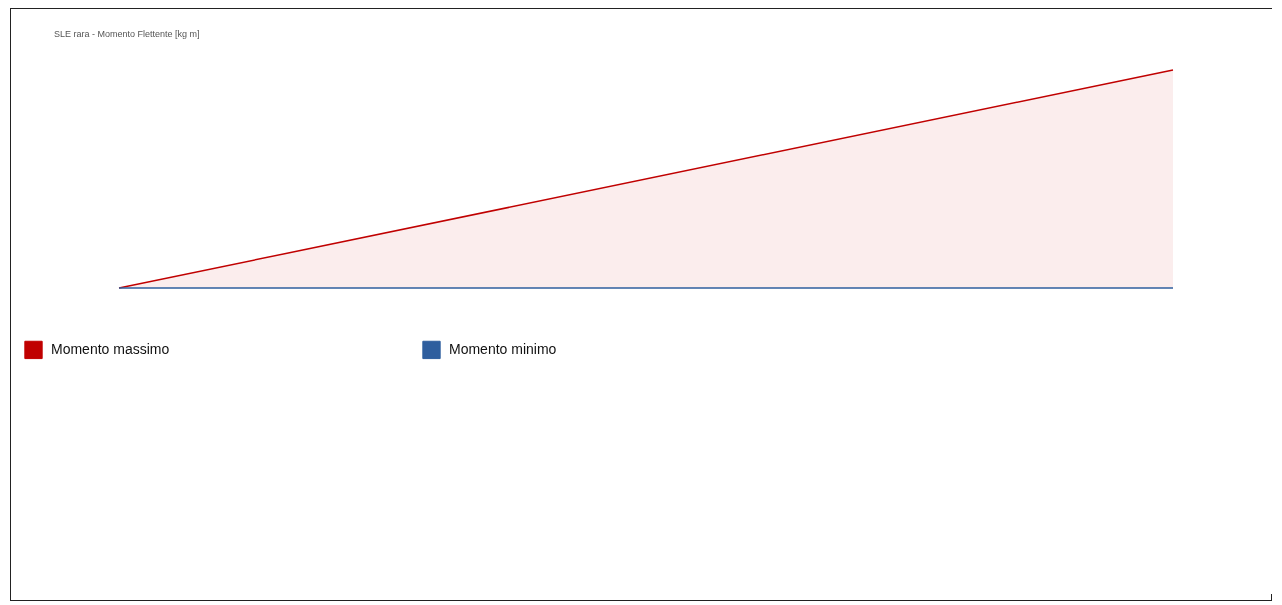 The height and width of the screenshot is (605, 1282). I want to click on chart-title: SLE rara - Momento Flettente [kg m], so click(127, 34).